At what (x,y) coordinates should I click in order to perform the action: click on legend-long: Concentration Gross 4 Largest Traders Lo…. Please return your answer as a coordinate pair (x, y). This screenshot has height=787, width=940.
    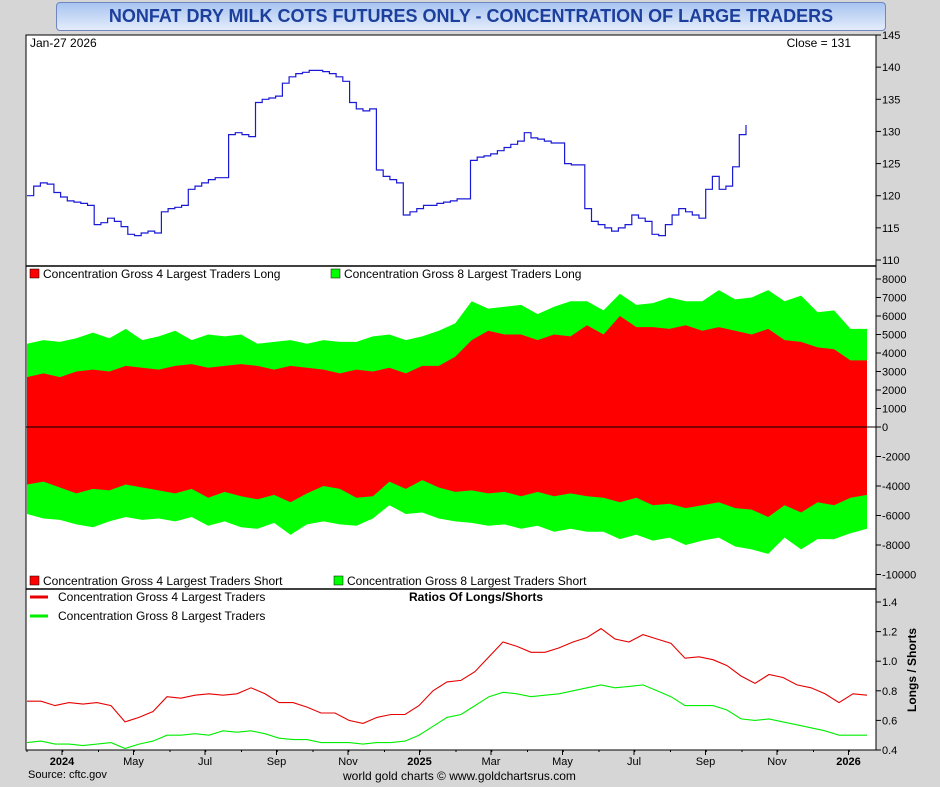
    Looking at the image, I should click on (305, 274).